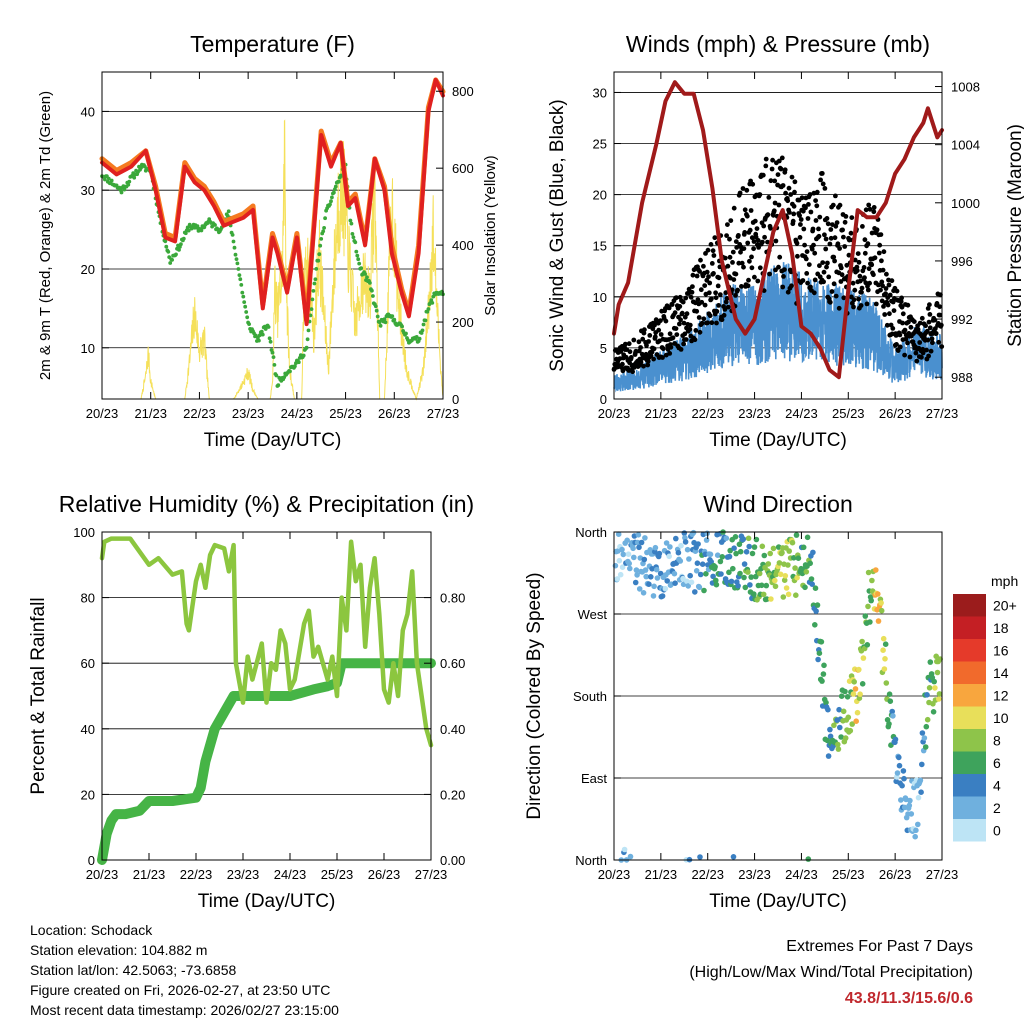 The image size is (1024, 1024). Describe the element at coordinates (88, 598) in the screenshot. I see `y-tick-label: 80` at that location.